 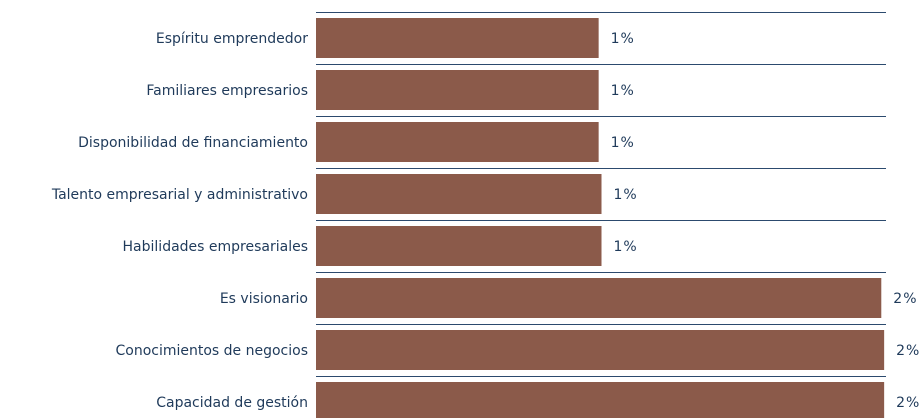 I want to click on category-label: Es visionario, so click(x=264, y=299).